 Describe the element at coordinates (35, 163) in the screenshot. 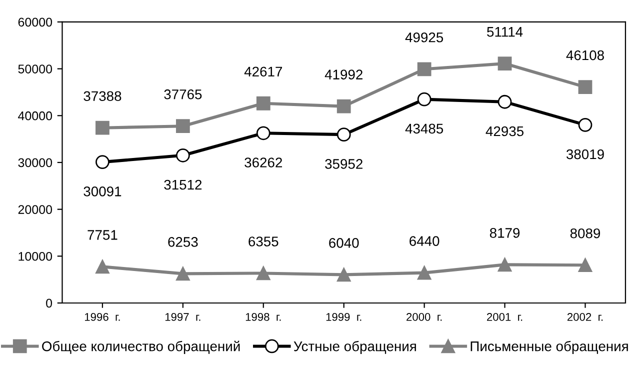

I see `y-tick-label: 30000` at that location.